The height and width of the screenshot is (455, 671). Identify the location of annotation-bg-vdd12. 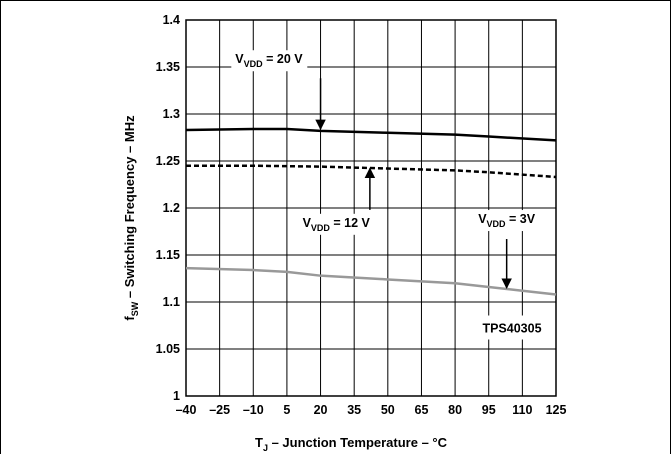
(336, 224).